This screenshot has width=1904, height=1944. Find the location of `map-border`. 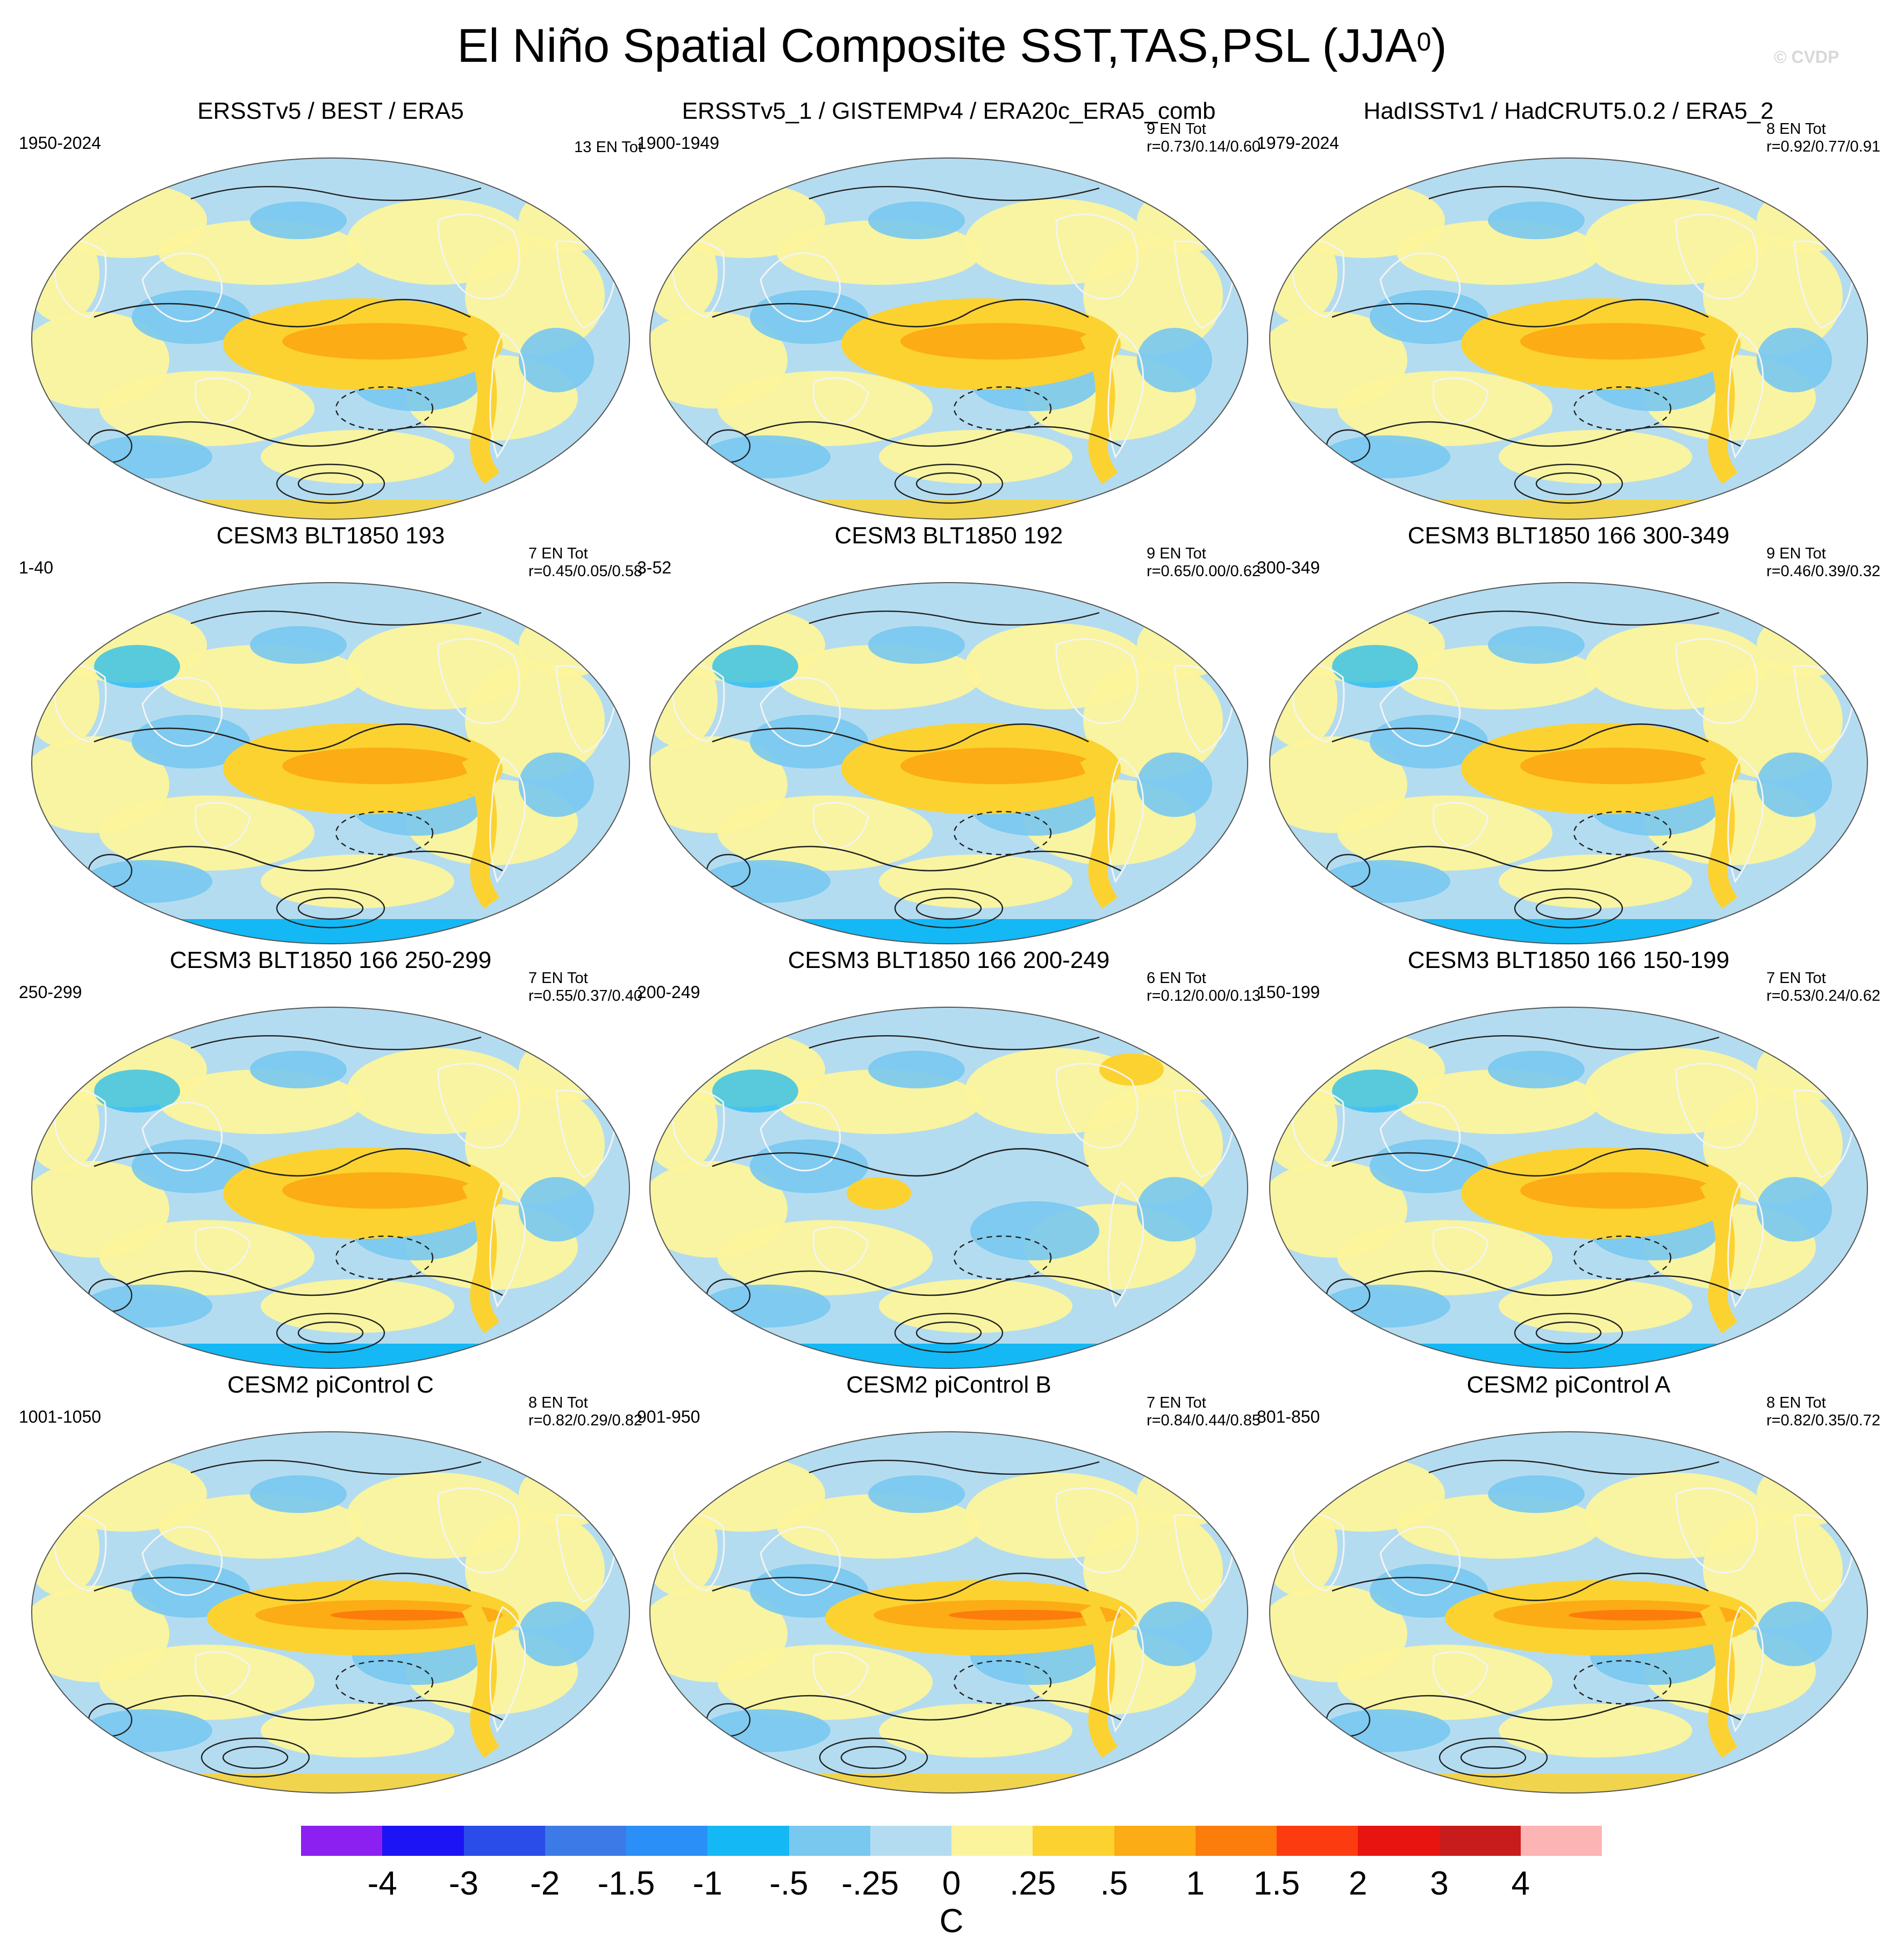

map-border is located at coordinates (330, 763).